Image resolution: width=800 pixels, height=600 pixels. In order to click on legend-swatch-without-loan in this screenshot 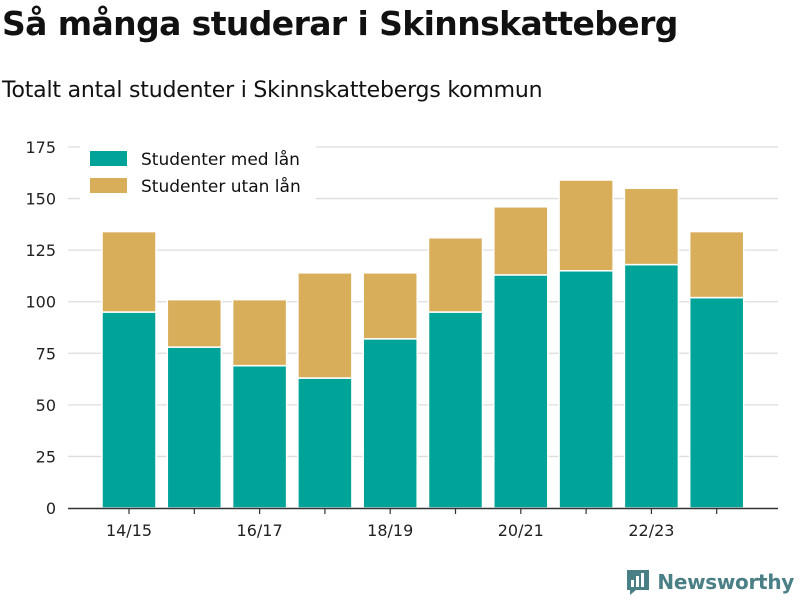, I will do `click(108, 185)`.